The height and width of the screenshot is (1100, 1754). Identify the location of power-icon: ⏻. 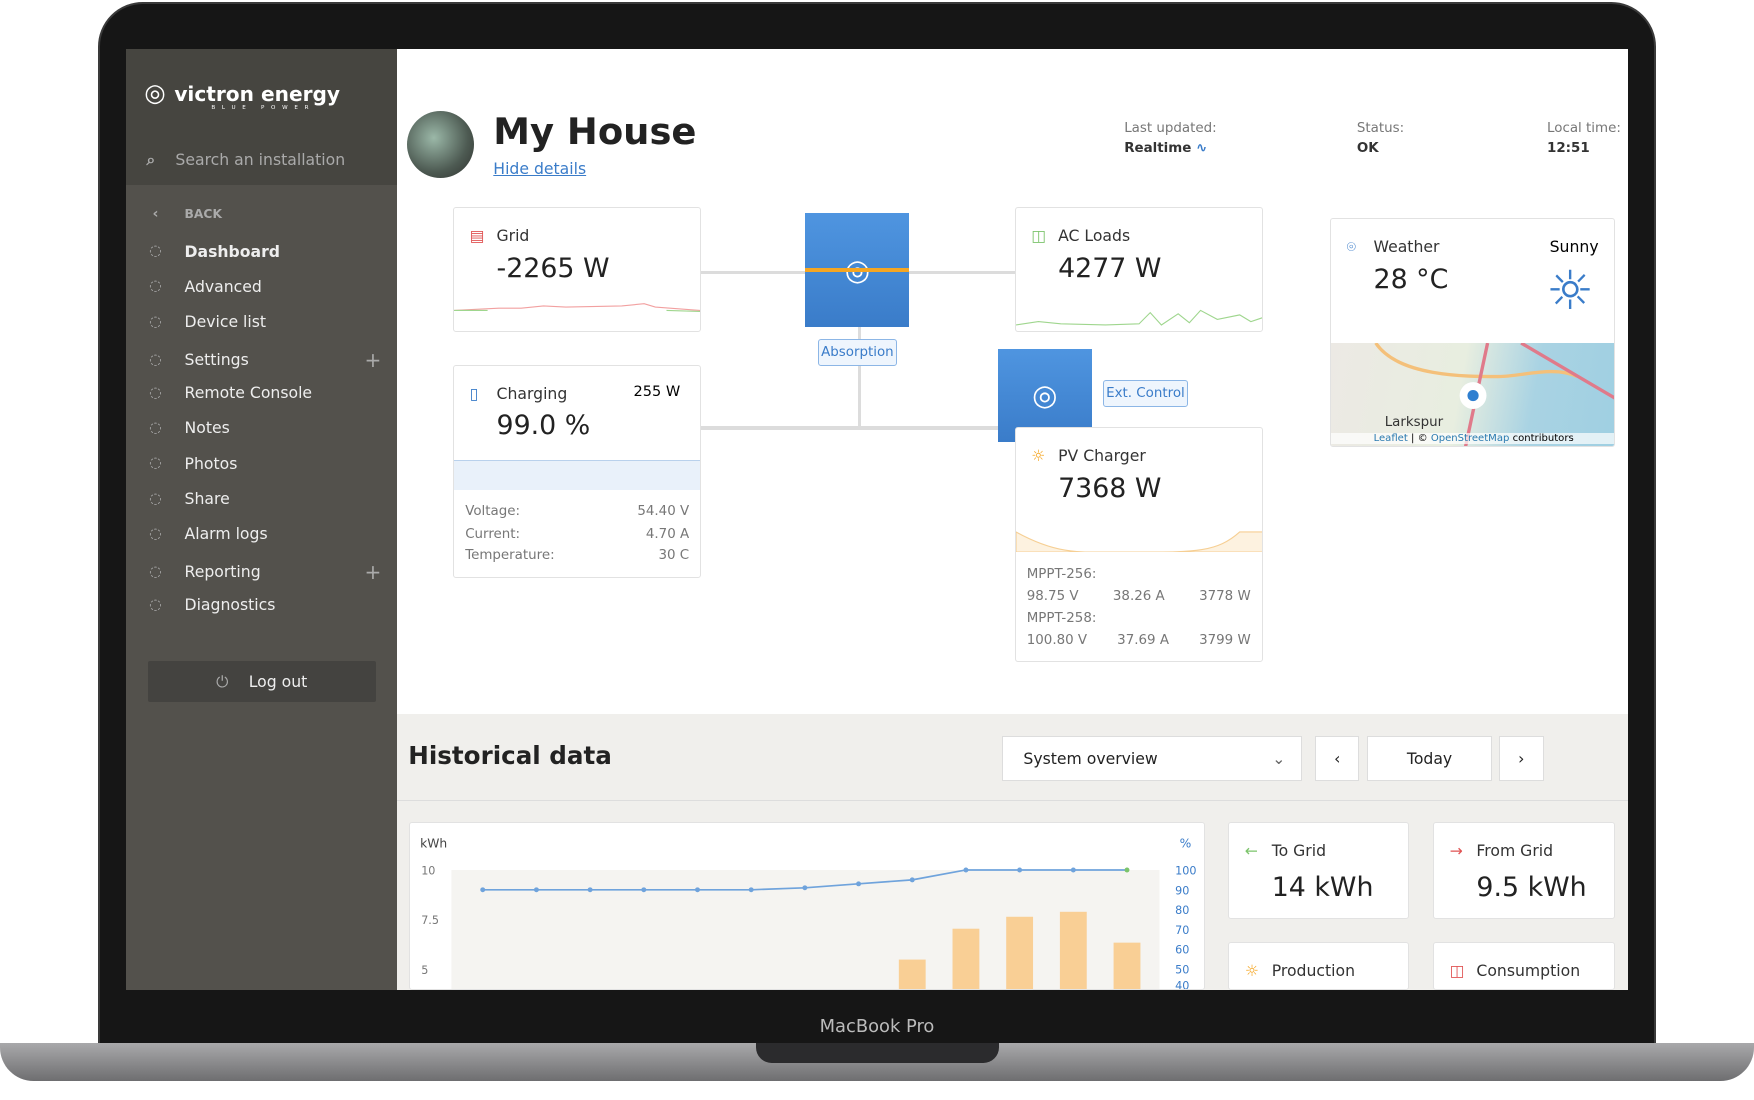
(222, 681).